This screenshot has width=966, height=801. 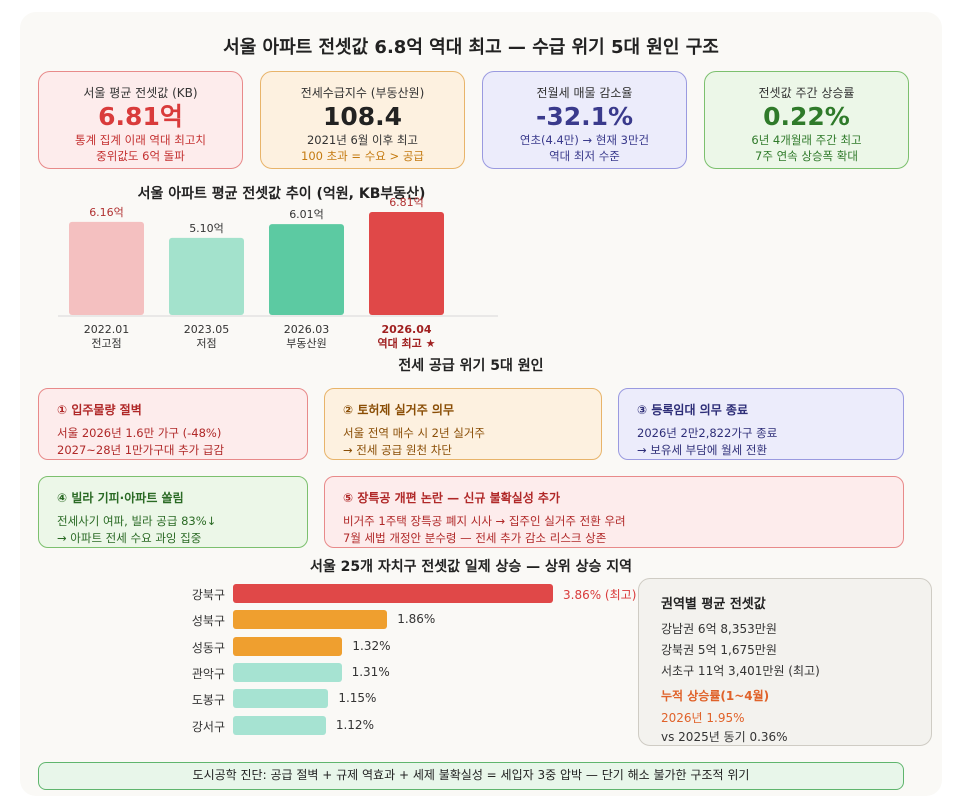 What do you see at coordinates (806, 156) in the screenshot?
I see `kpi-sub: 7주 연속 상승폭 확대` at bounding box center [806, 156].